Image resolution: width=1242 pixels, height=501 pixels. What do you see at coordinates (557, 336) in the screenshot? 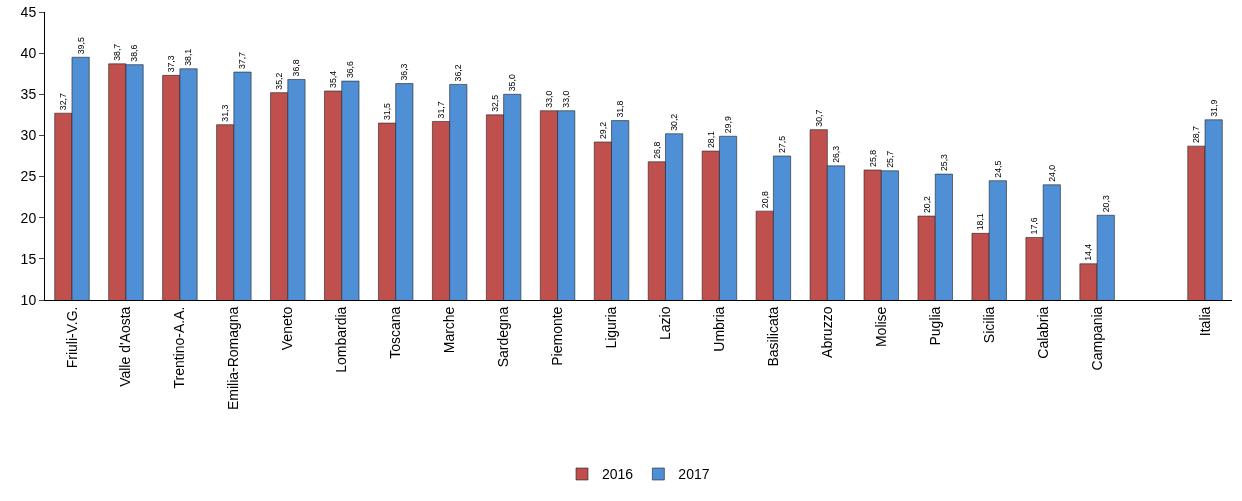
I see `x-tick-label: Piemonte` at bounding box center [557, 336].